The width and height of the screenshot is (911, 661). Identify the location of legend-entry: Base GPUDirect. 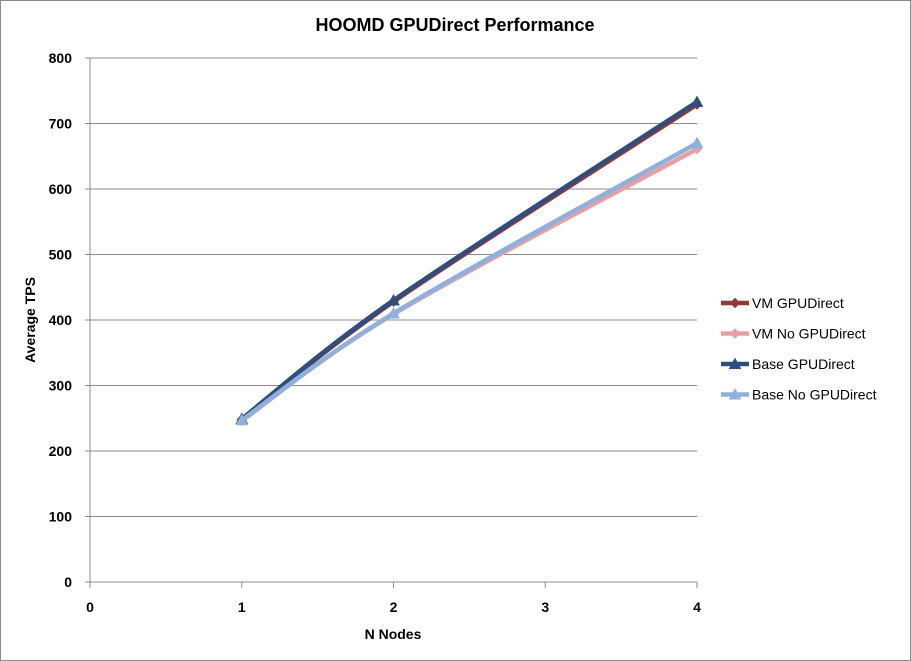
(788, 364).